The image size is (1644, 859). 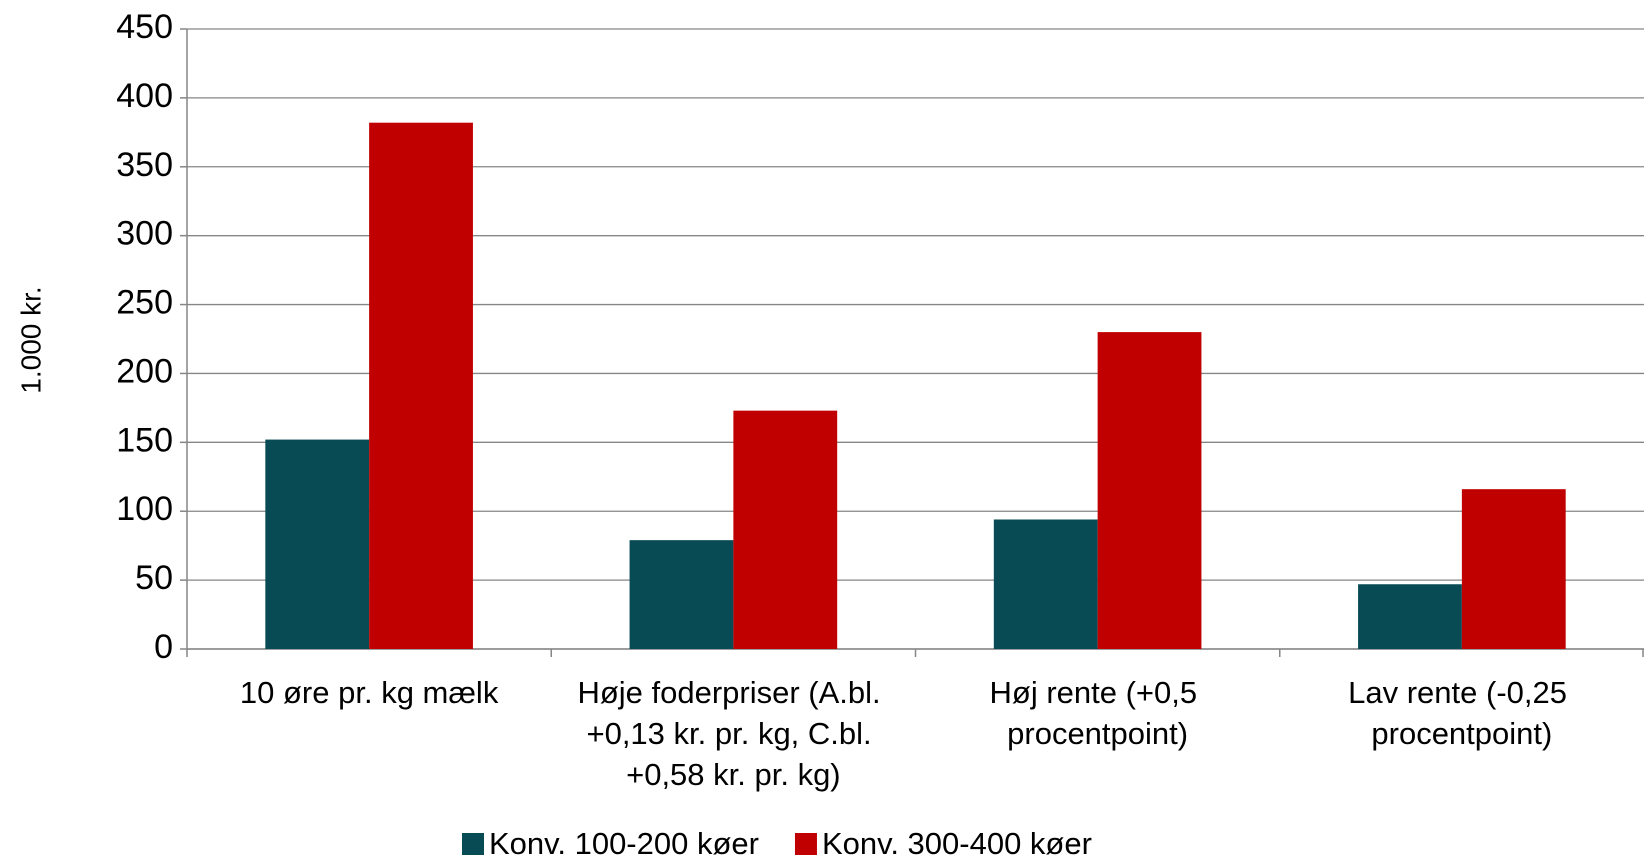 What do you see at coordinates (163, 647) in the screenshot?
I see `y-tick-label: 0` at bounding box center [163, 647].